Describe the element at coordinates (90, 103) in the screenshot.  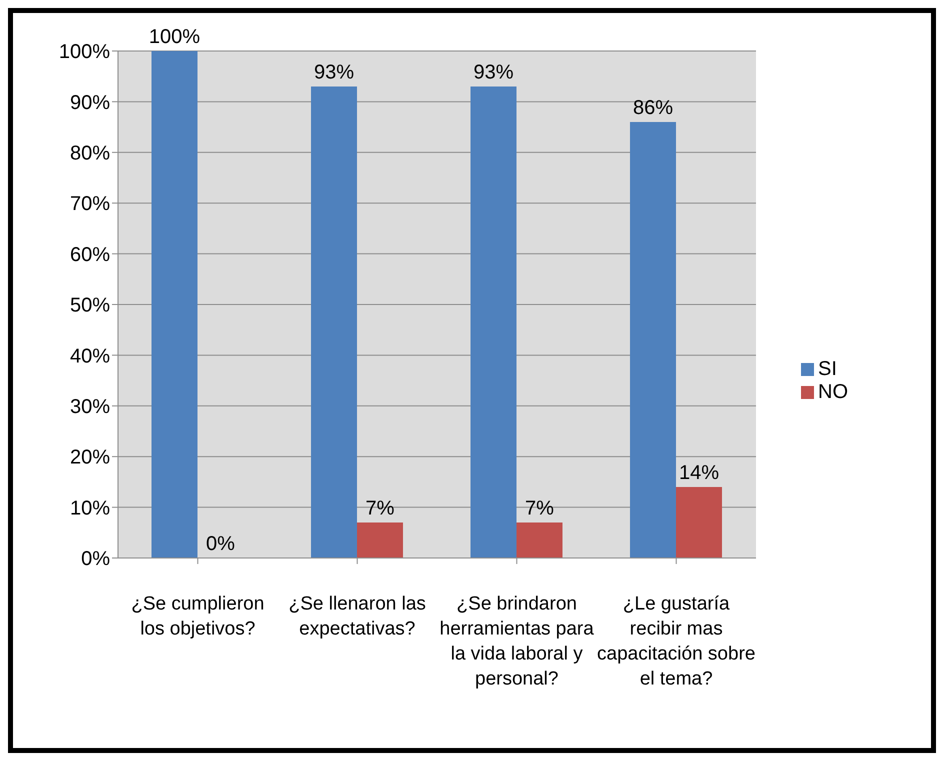
I see `y-tick-label: 90%` at that location.